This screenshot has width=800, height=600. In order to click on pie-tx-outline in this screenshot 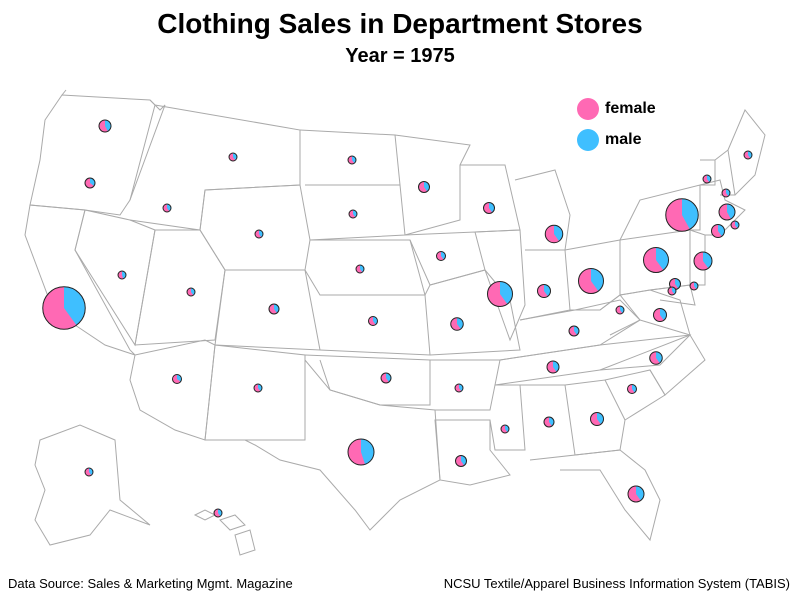, I will do `click(361, 452)`.